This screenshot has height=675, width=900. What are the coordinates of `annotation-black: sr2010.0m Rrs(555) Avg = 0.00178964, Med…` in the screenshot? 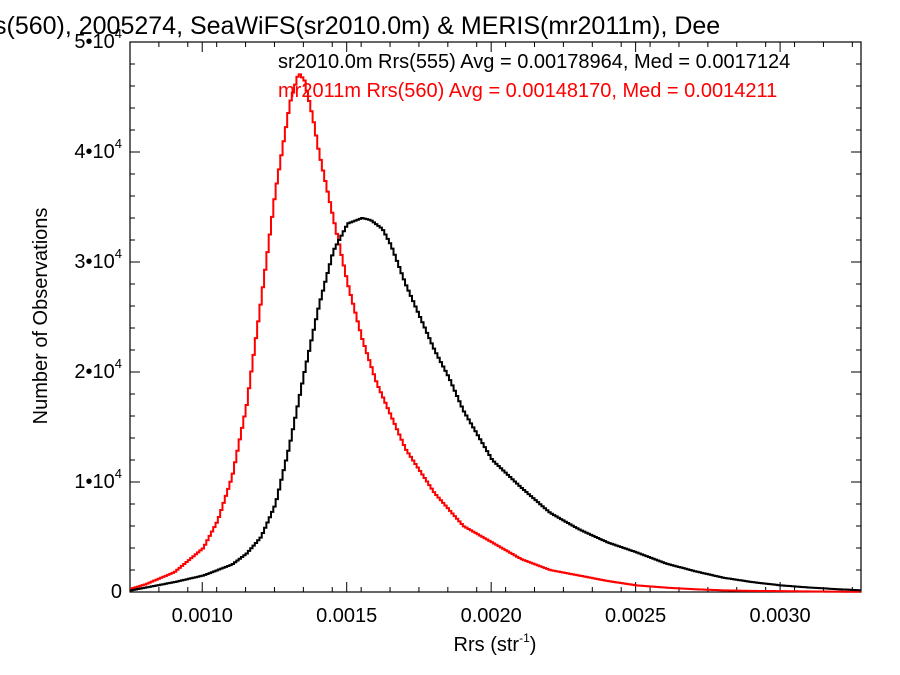 It's located at (534, 62).